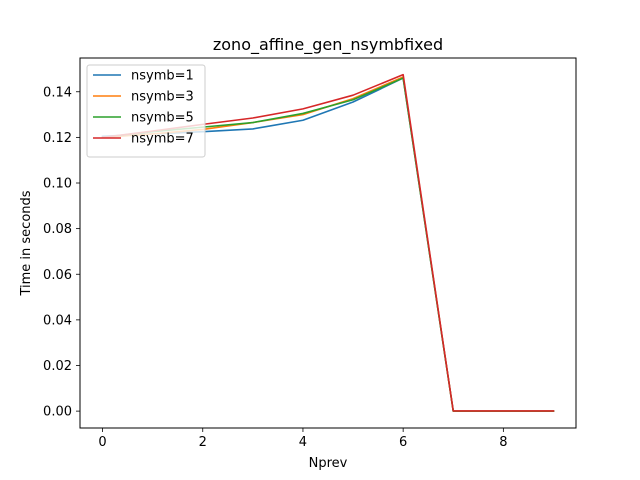 The image size is (640, 480). I want to click on y-tick-label: 0.12, so click(57, 138).